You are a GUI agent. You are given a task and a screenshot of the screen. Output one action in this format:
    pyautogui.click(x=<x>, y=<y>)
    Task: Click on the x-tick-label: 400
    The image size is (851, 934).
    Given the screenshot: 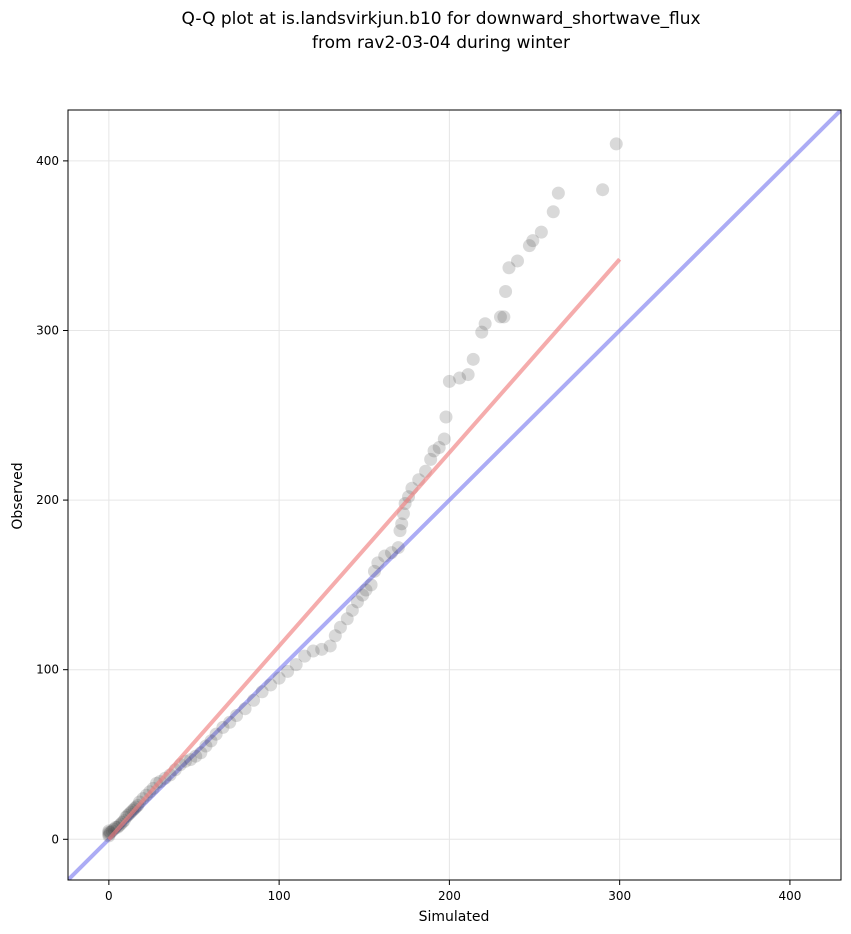 What is the action you would take?
    pyautogui.click(x=789, y=896)
    